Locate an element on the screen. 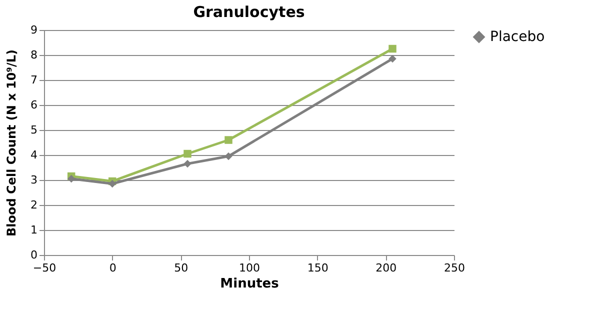  y-tick-label: 9 is located at coordinates (34, 30).